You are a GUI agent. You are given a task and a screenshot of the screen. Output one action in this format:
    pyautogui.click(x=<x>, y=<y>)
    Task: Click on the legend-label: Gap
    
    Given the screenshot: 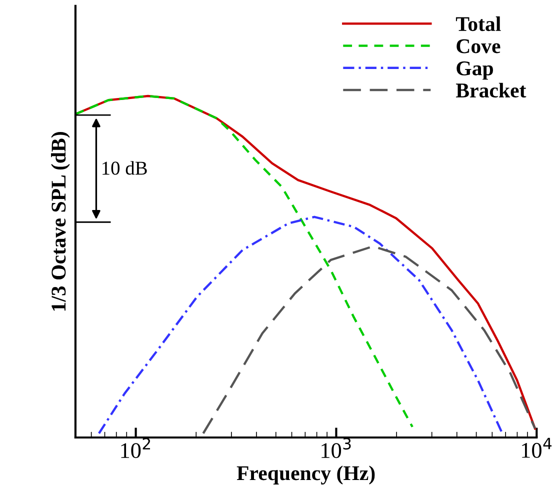 What is the action you would take?
    pyautogui.click(x=475, y=70)
    